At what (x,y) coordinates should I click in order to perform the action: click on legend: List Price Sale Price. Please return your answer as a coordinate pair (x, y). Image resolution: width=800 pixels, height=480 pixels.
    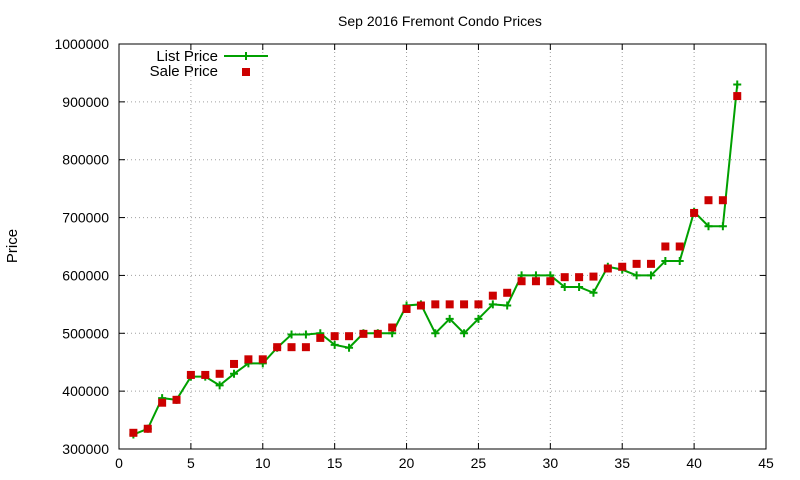
    Looking at the image, I should click on (209, 64).